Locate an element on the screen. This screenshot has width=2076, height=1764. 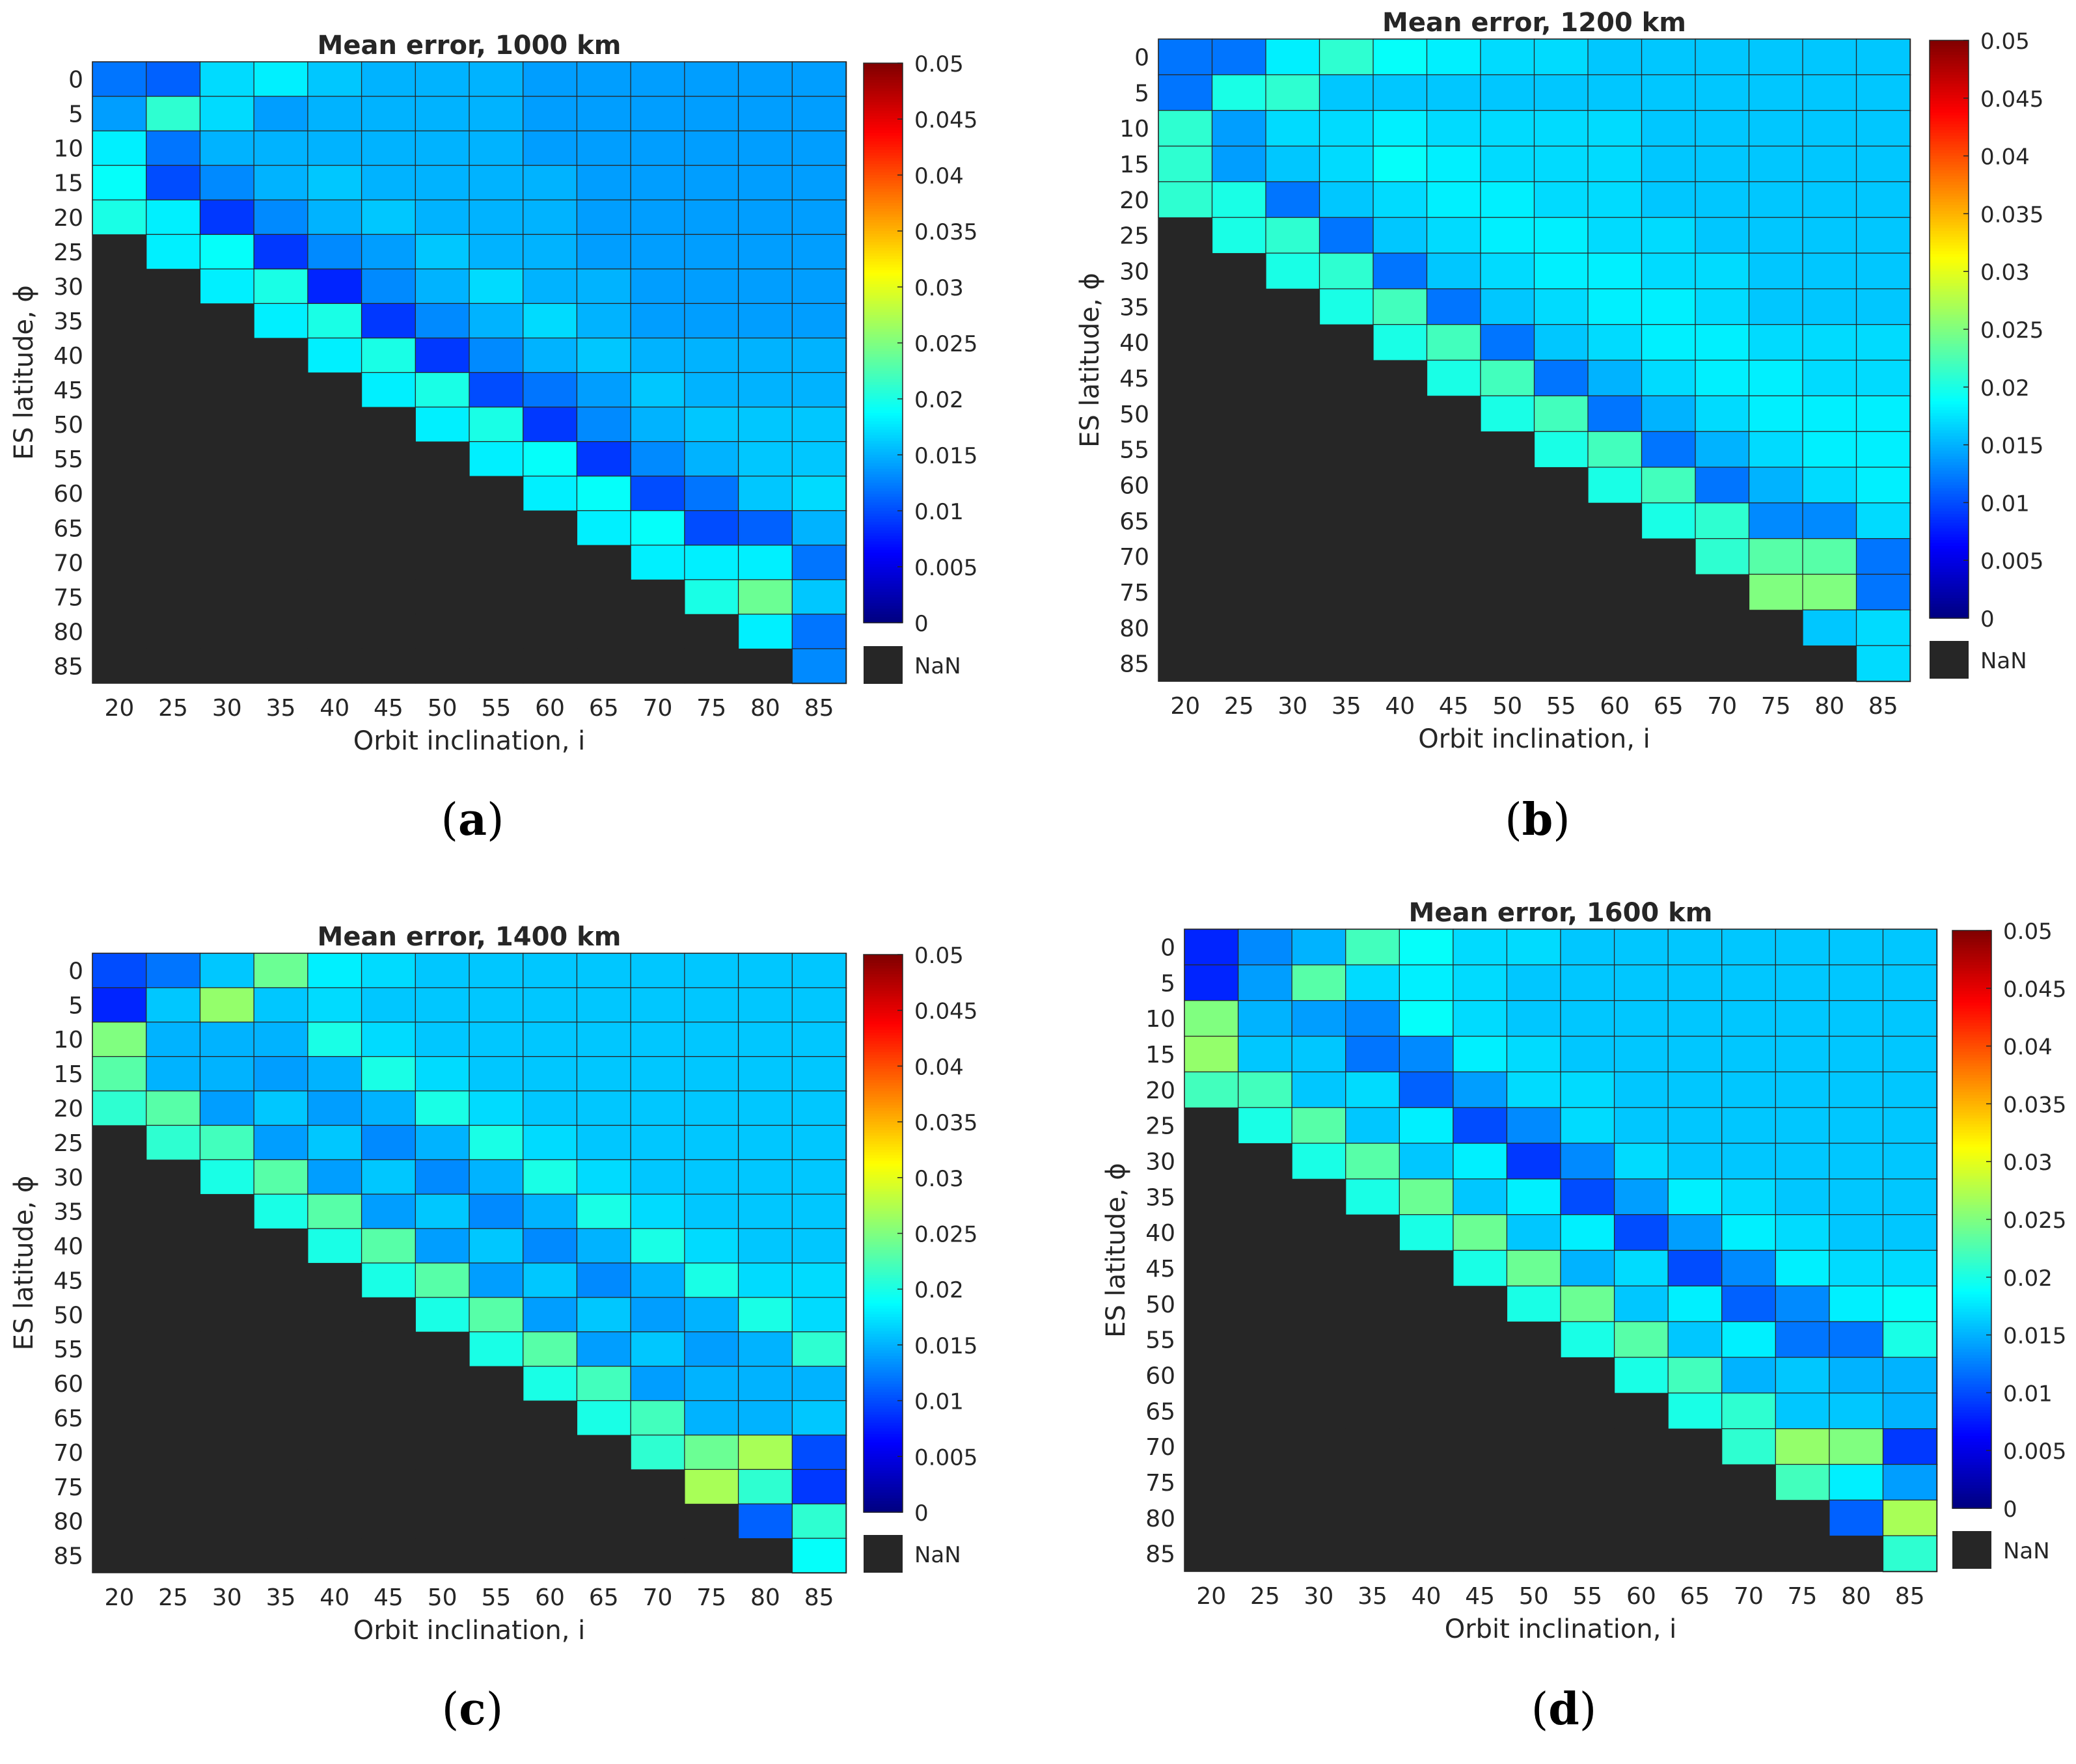
colorbar-tick-label: 0.035 is located at coordinates (2034, 1105).